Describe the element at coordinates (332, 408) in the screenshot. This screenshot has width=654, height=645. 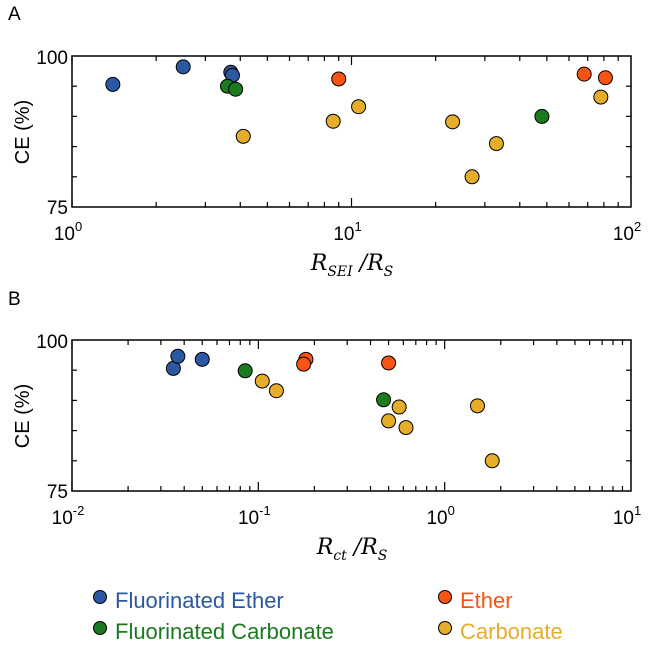
I see `panel-b-points` at that location.